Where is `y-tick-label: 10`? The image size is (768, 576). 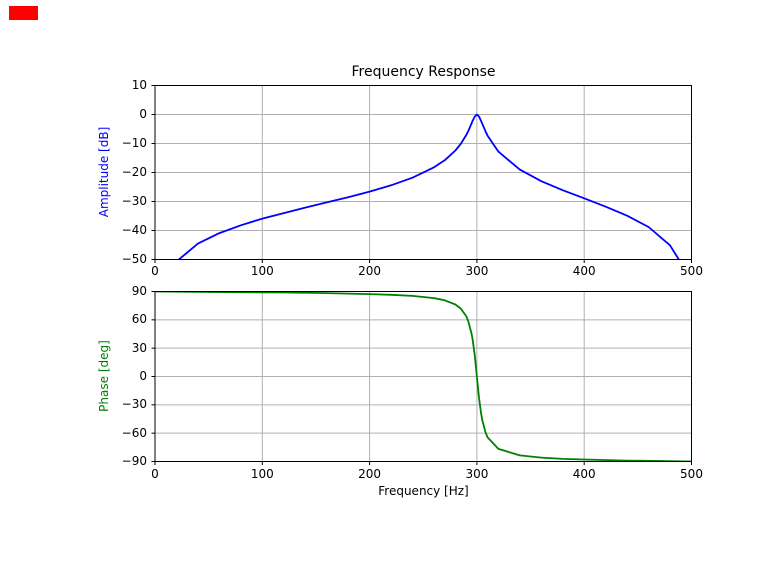 y-tick-label: 10 is located at coordinates (139, 85).